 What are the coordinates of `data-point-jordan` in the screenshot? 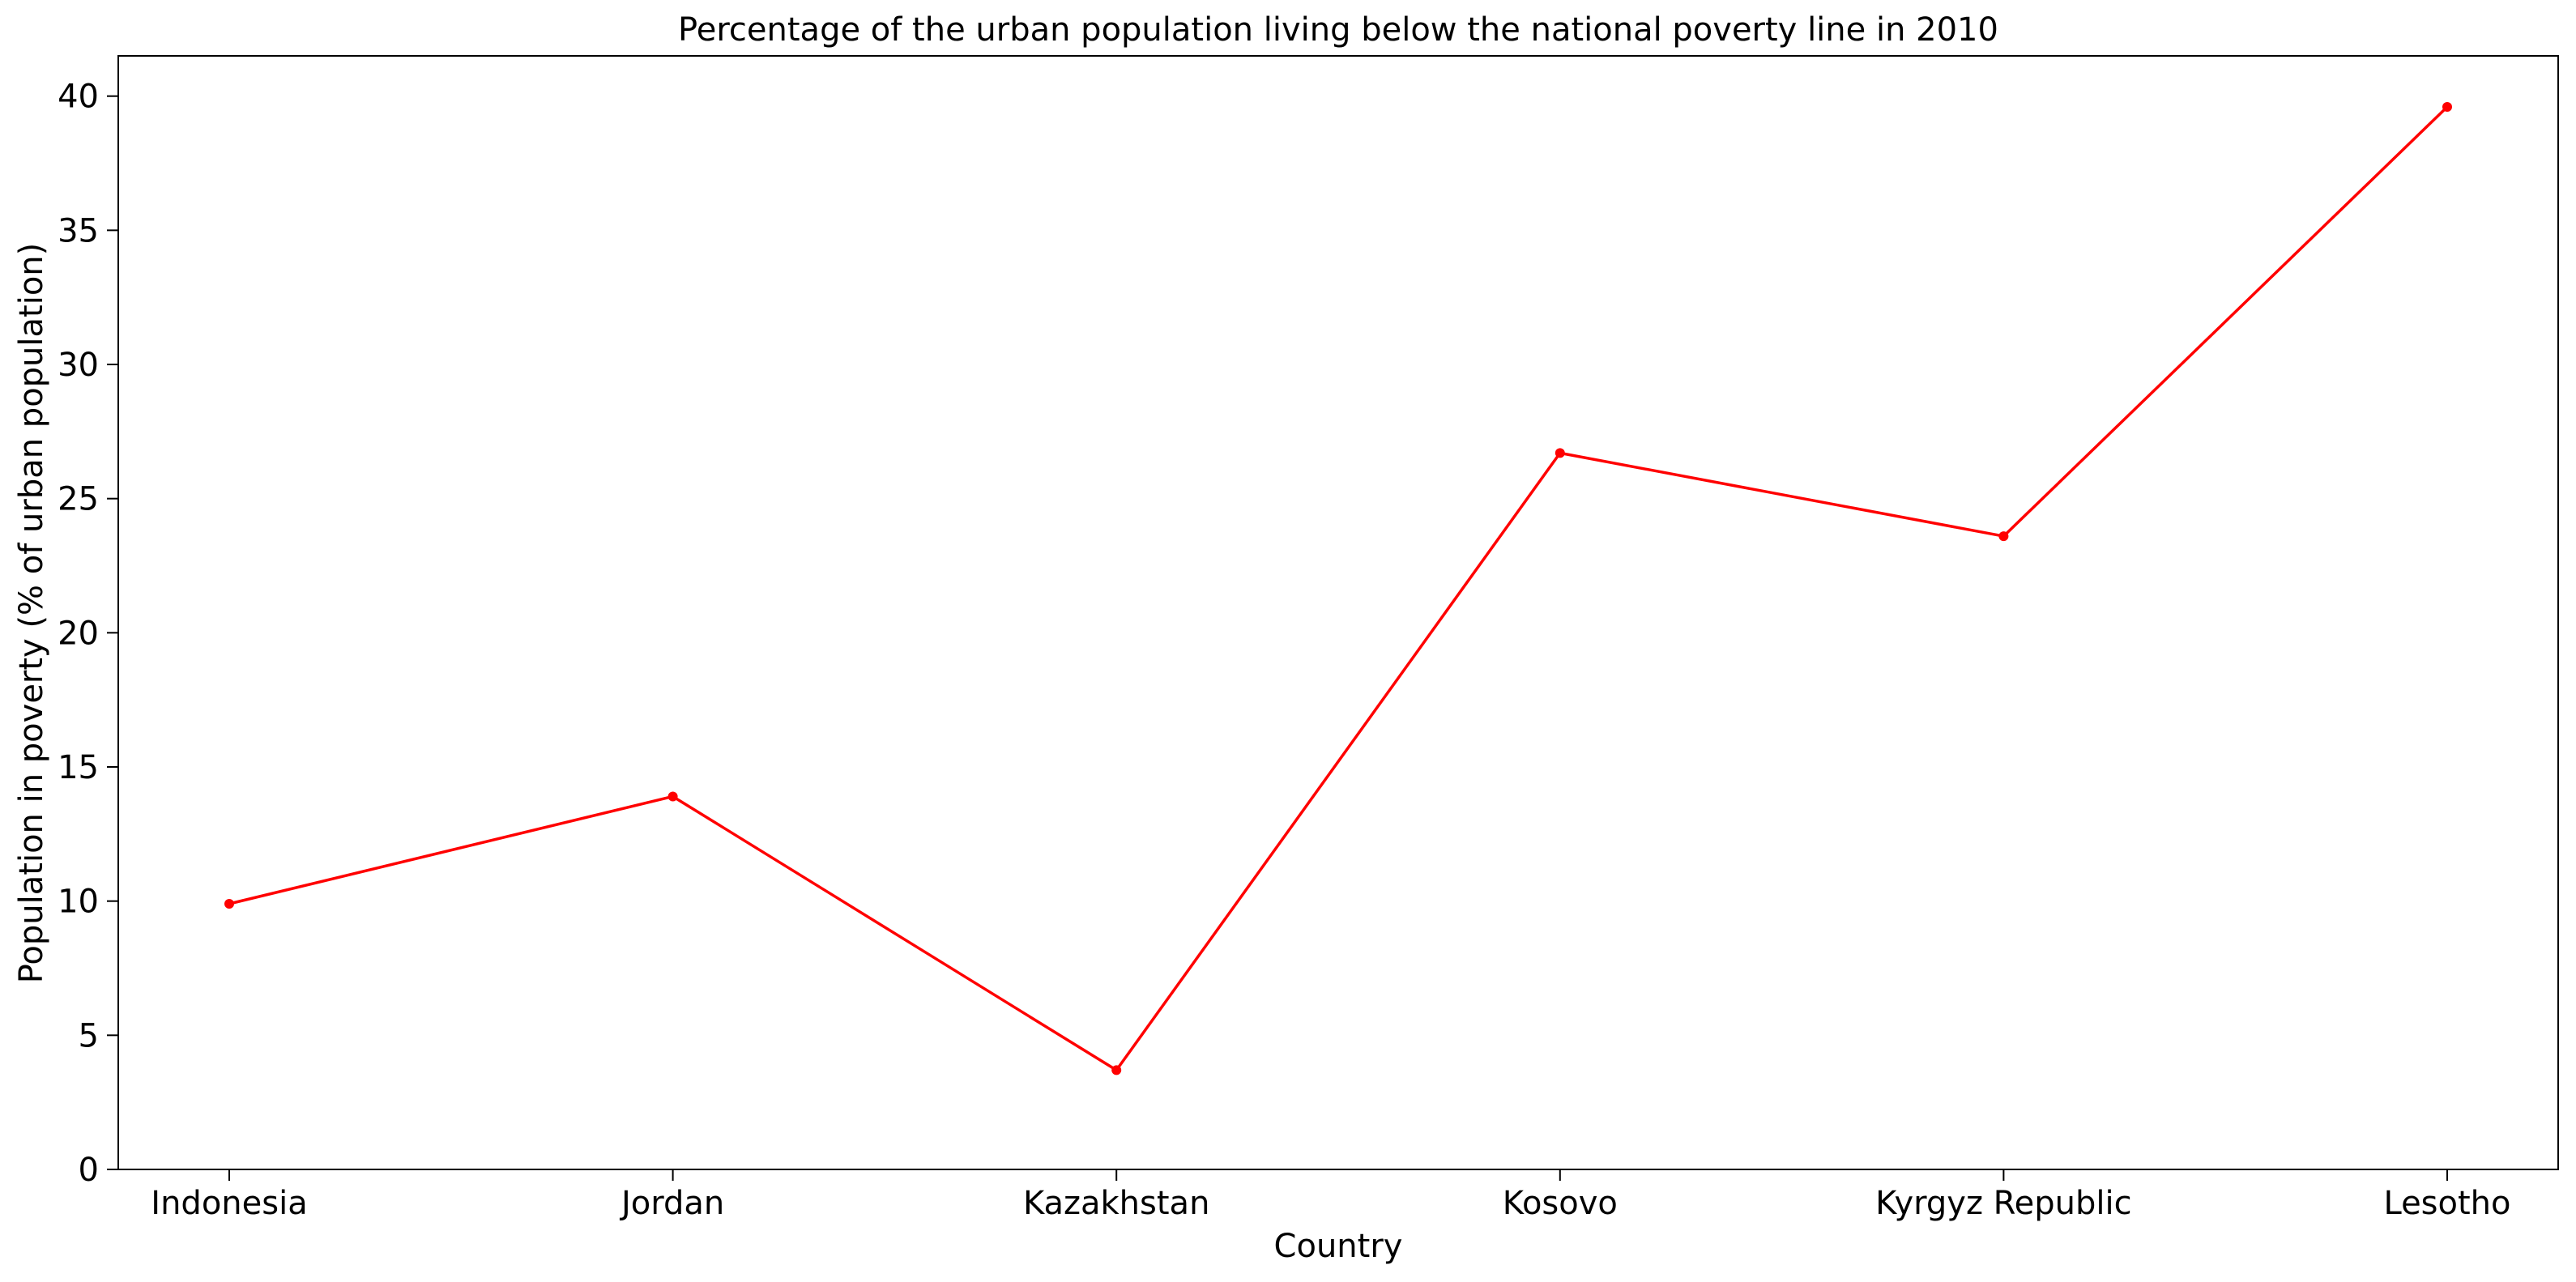 It's located at (672, 796).